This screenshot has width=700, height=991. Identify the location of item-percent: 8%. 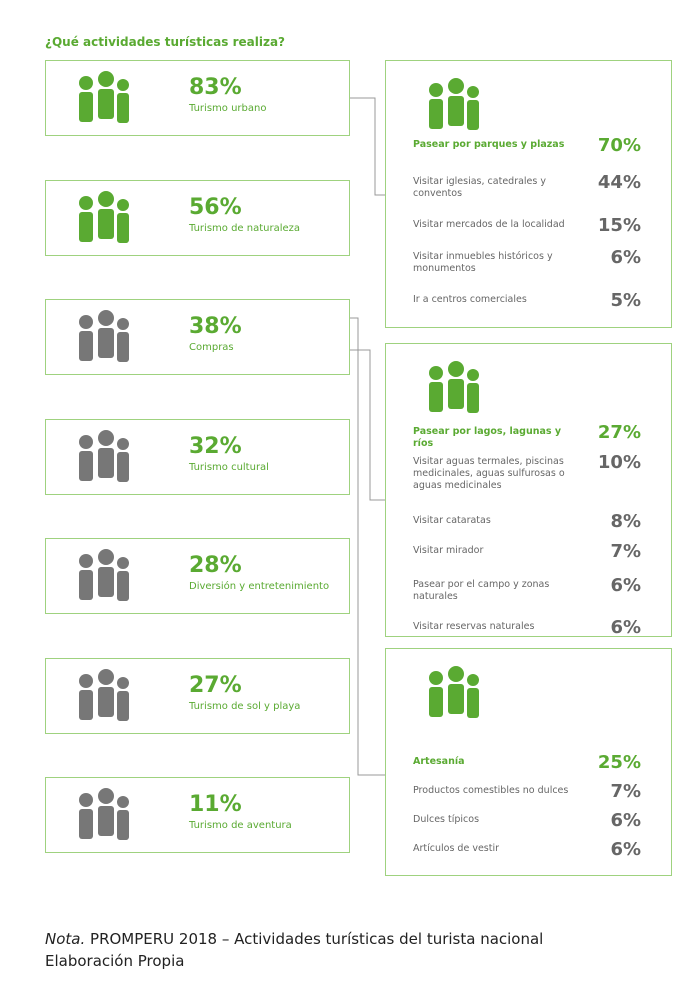
(625, 521).